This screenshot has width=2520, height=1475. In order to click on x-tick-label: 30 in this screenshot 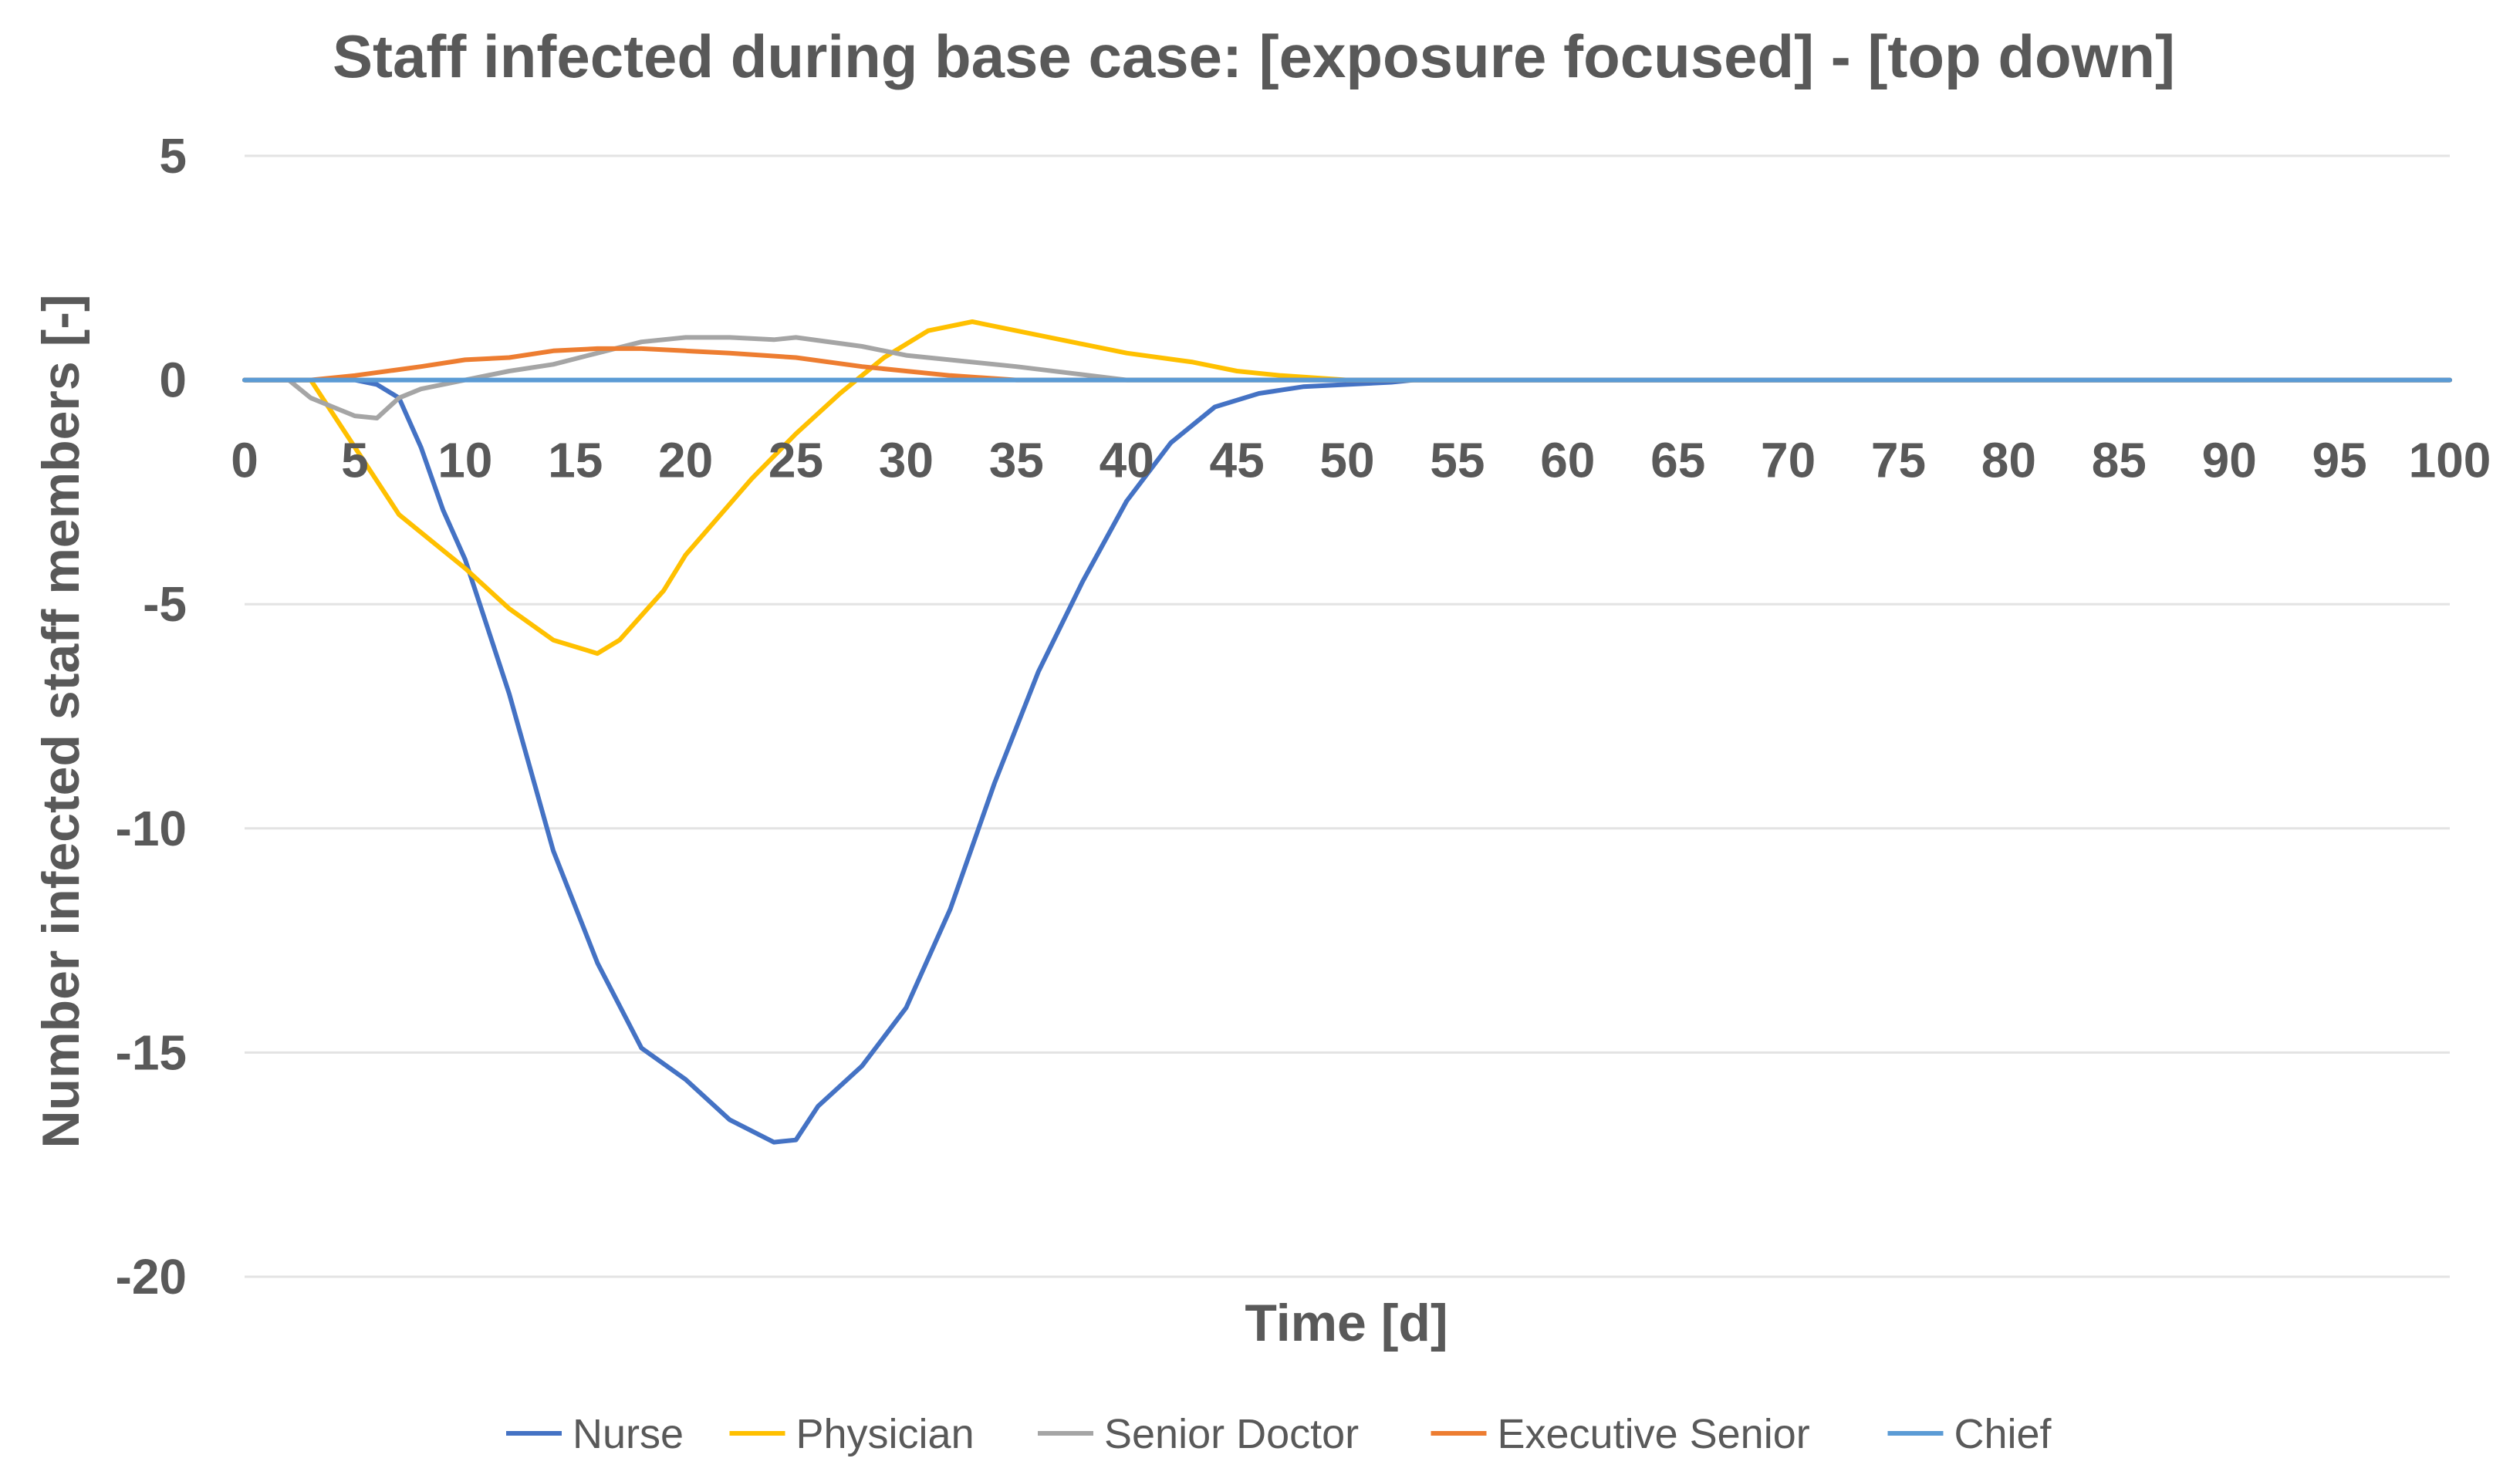, I will do `click(907, 460)`.